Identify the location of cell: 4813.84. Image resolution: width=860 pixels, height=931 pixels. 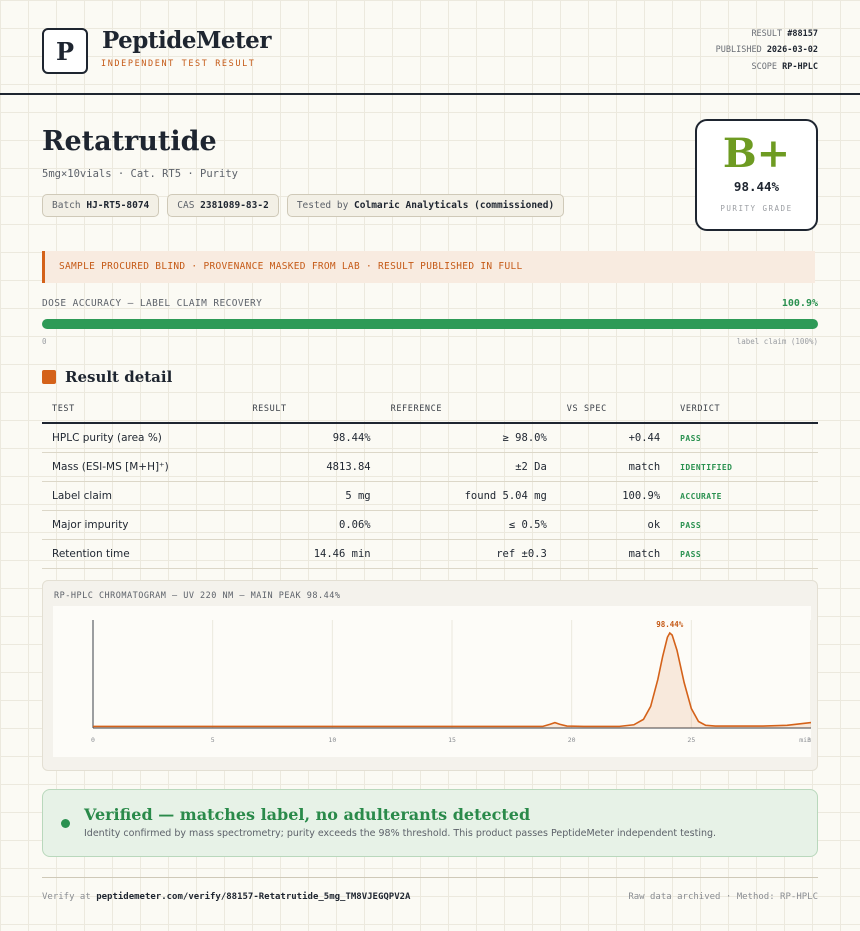
(311, 467).